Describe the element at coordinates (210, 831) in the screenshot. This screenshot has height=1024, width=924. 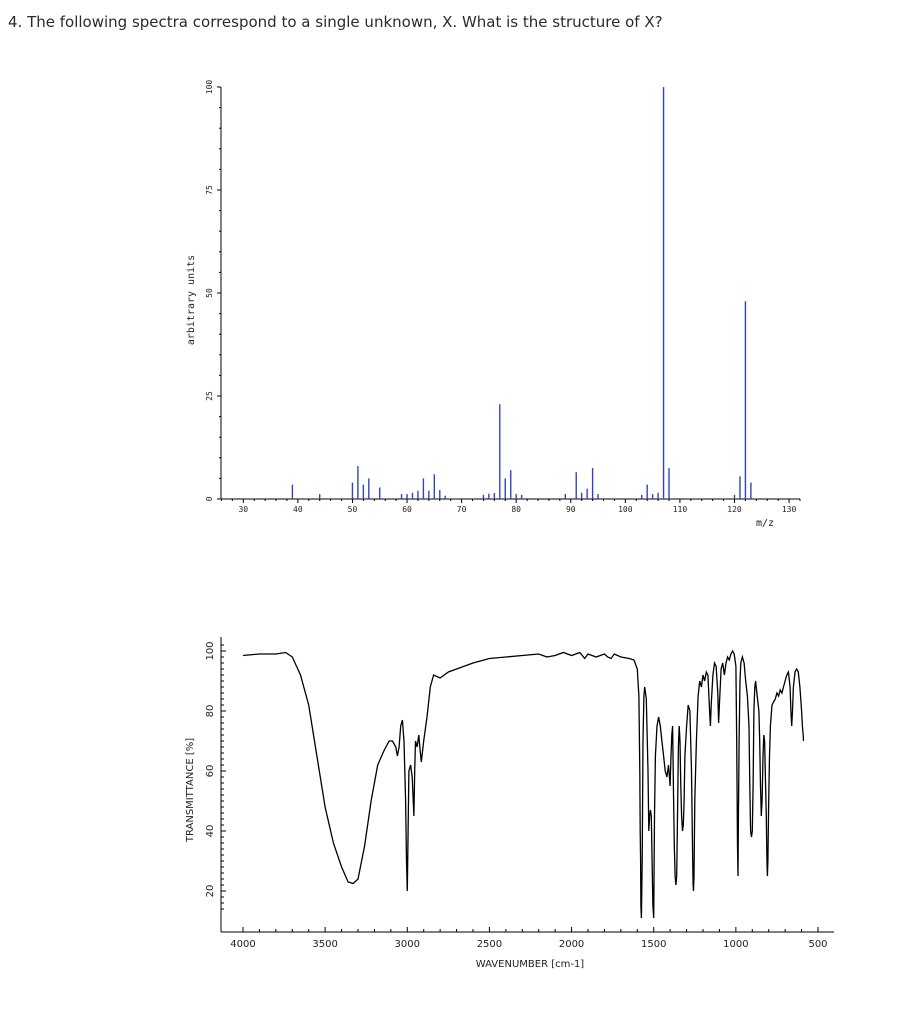
I see `ir-y-tick-label: 40` at that location.